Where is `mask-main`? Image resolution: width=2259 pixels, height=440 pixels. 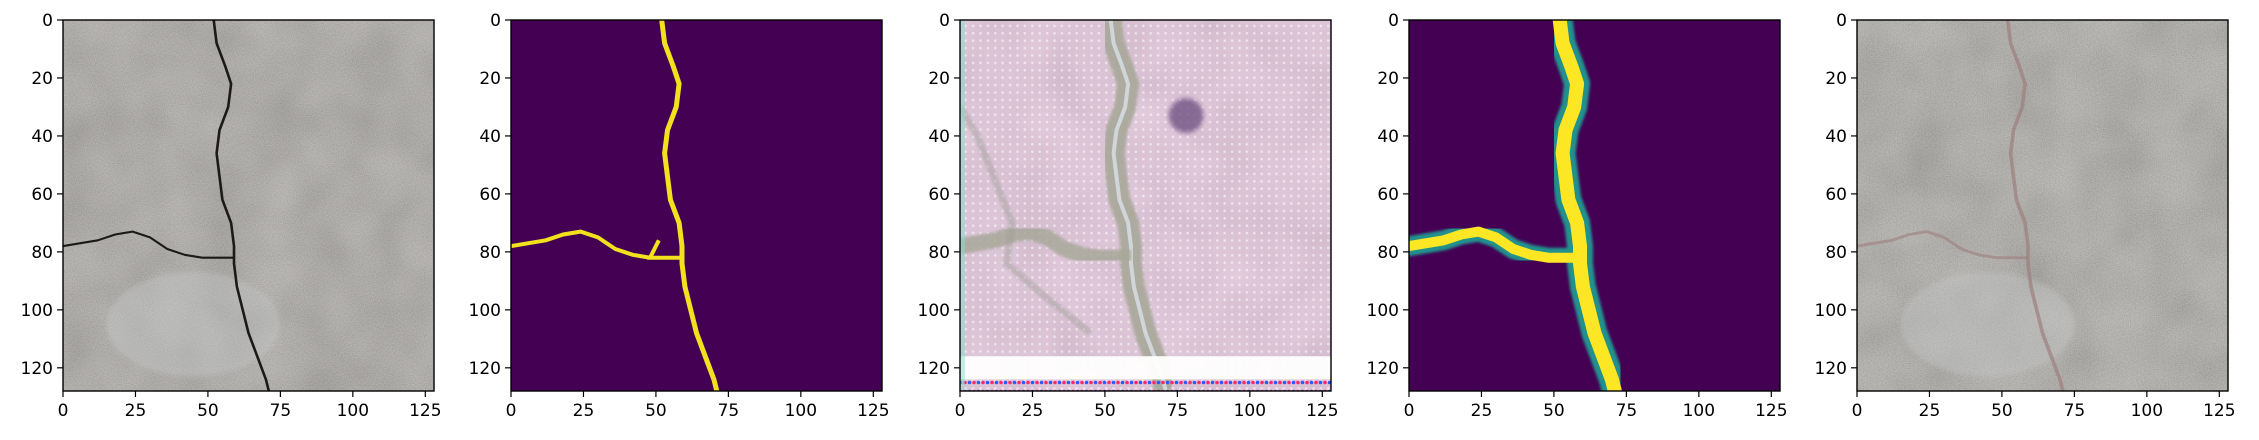 mask-main is located at coordinates (689, 205).